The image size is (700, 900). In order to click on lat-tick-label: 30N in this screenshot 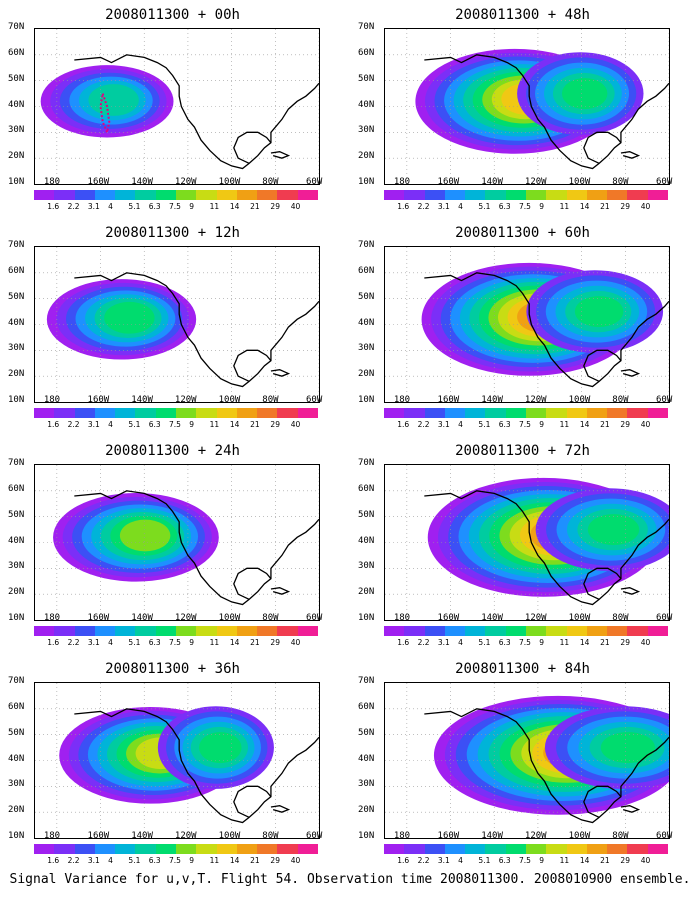, I will do `click(366, 348)`.